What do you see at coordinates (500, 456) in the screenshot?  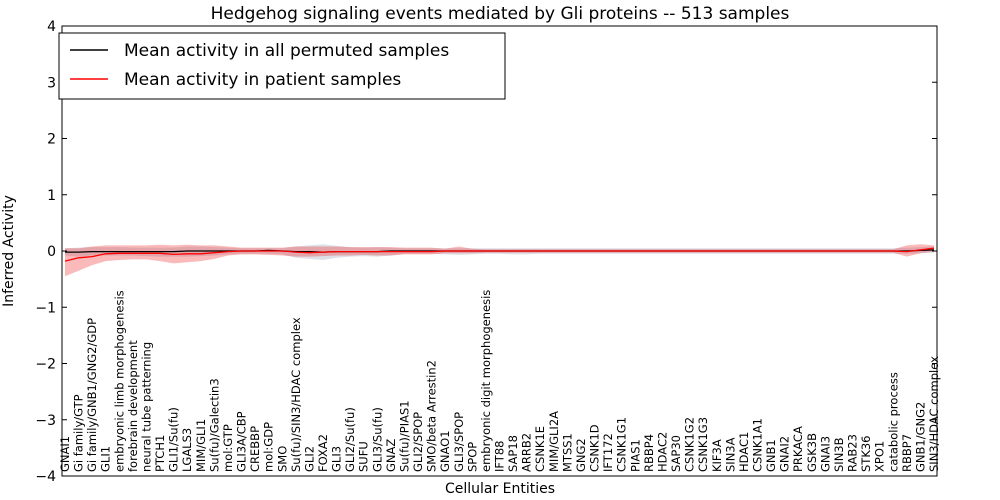 I see `x-tick-label: IFT88` at bounding box center [500, 456].